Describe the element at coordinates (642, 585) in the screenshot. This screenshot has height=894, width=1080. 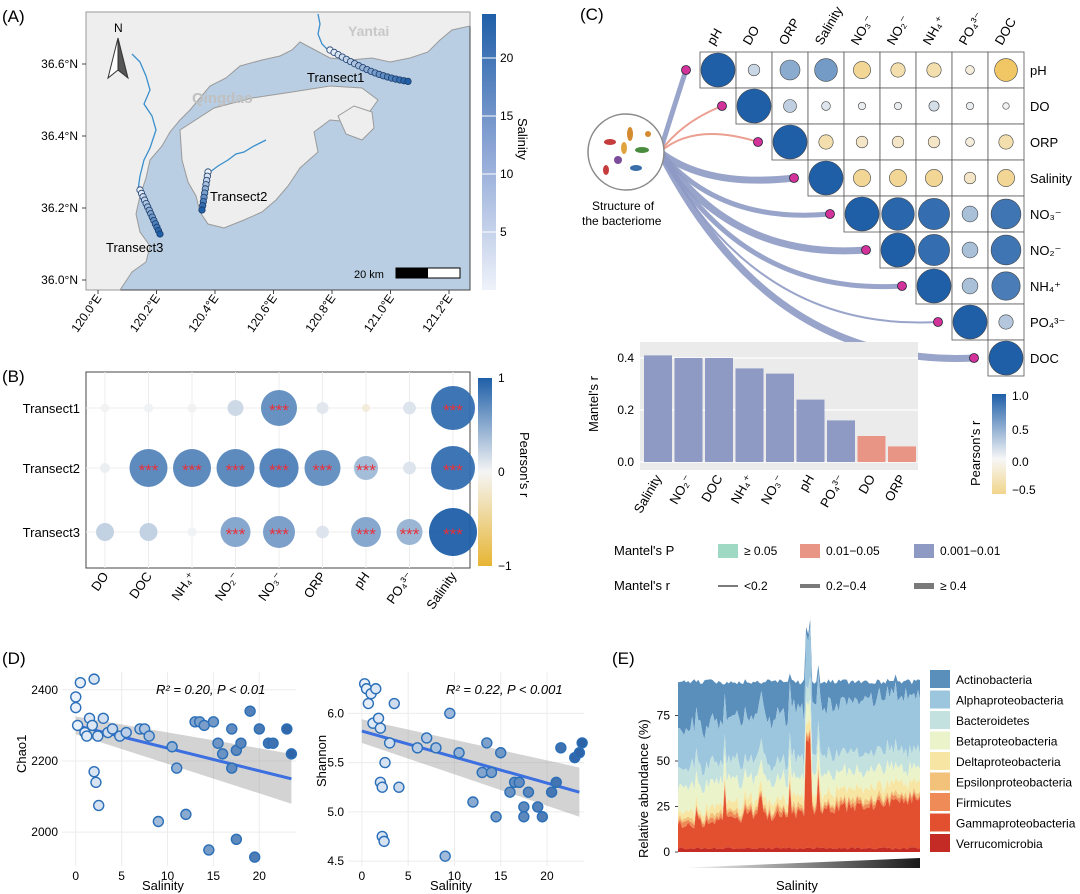
I see `legend-r-title: Mantel's r` at that location.